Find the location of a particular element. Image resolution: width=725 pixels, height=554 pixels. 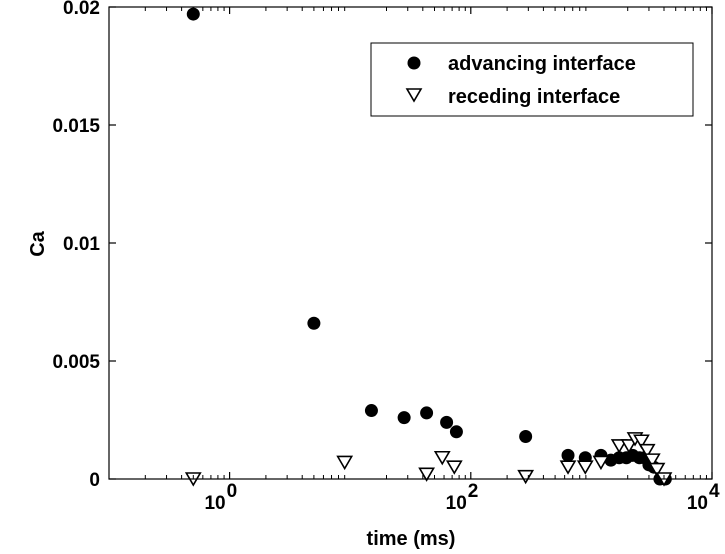

y-tick-label: 0.01 is located at coordinates (81, 244).